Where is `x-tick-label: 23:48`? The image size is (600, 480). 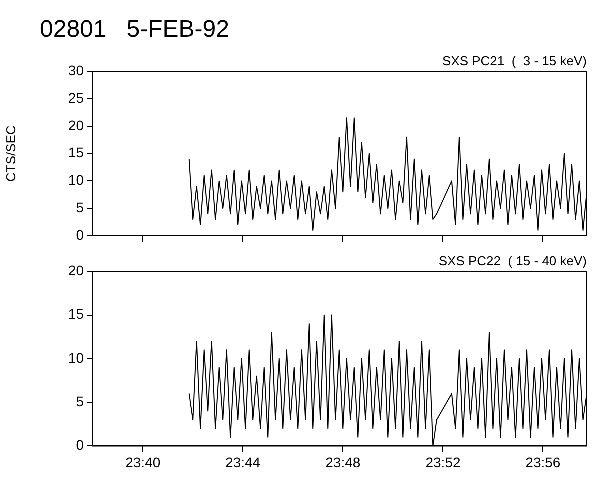 x-tick-label: 23:48 is located at coordinates (343, 462).